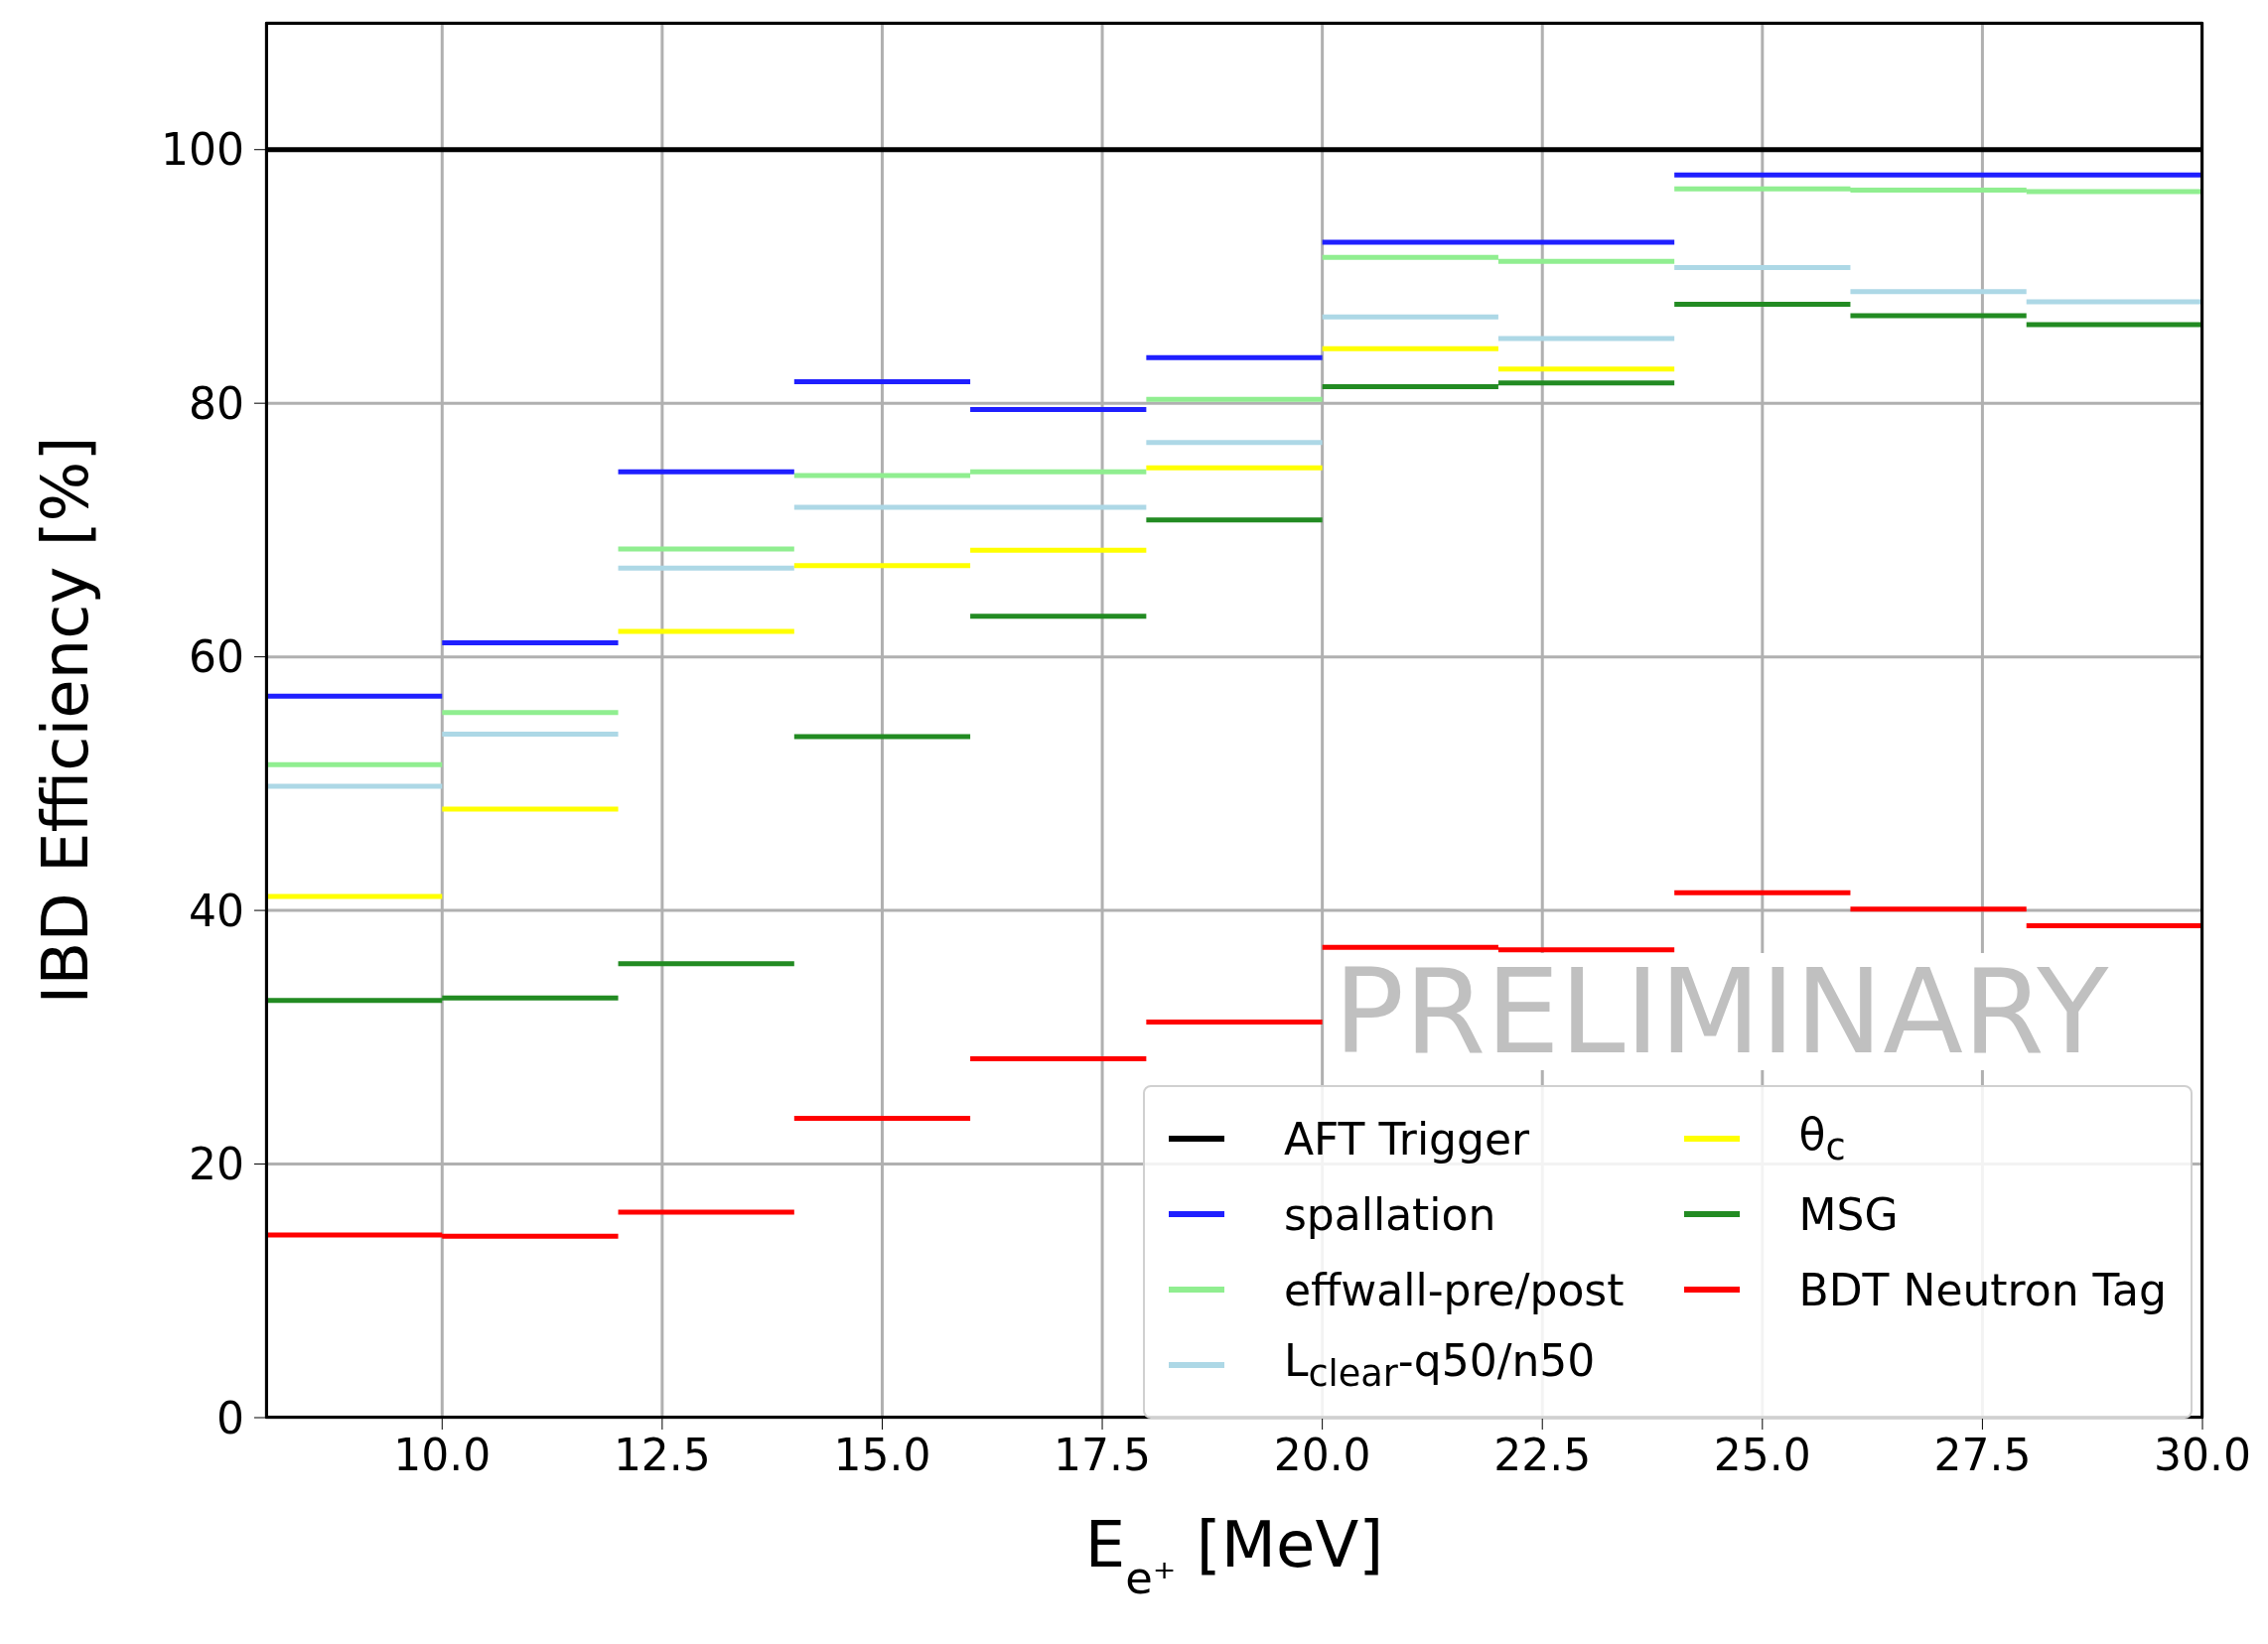  Describe the element at coordinates (1982, 1456) in the screenshot. I see `x-tick-label: 27.5` at that location.